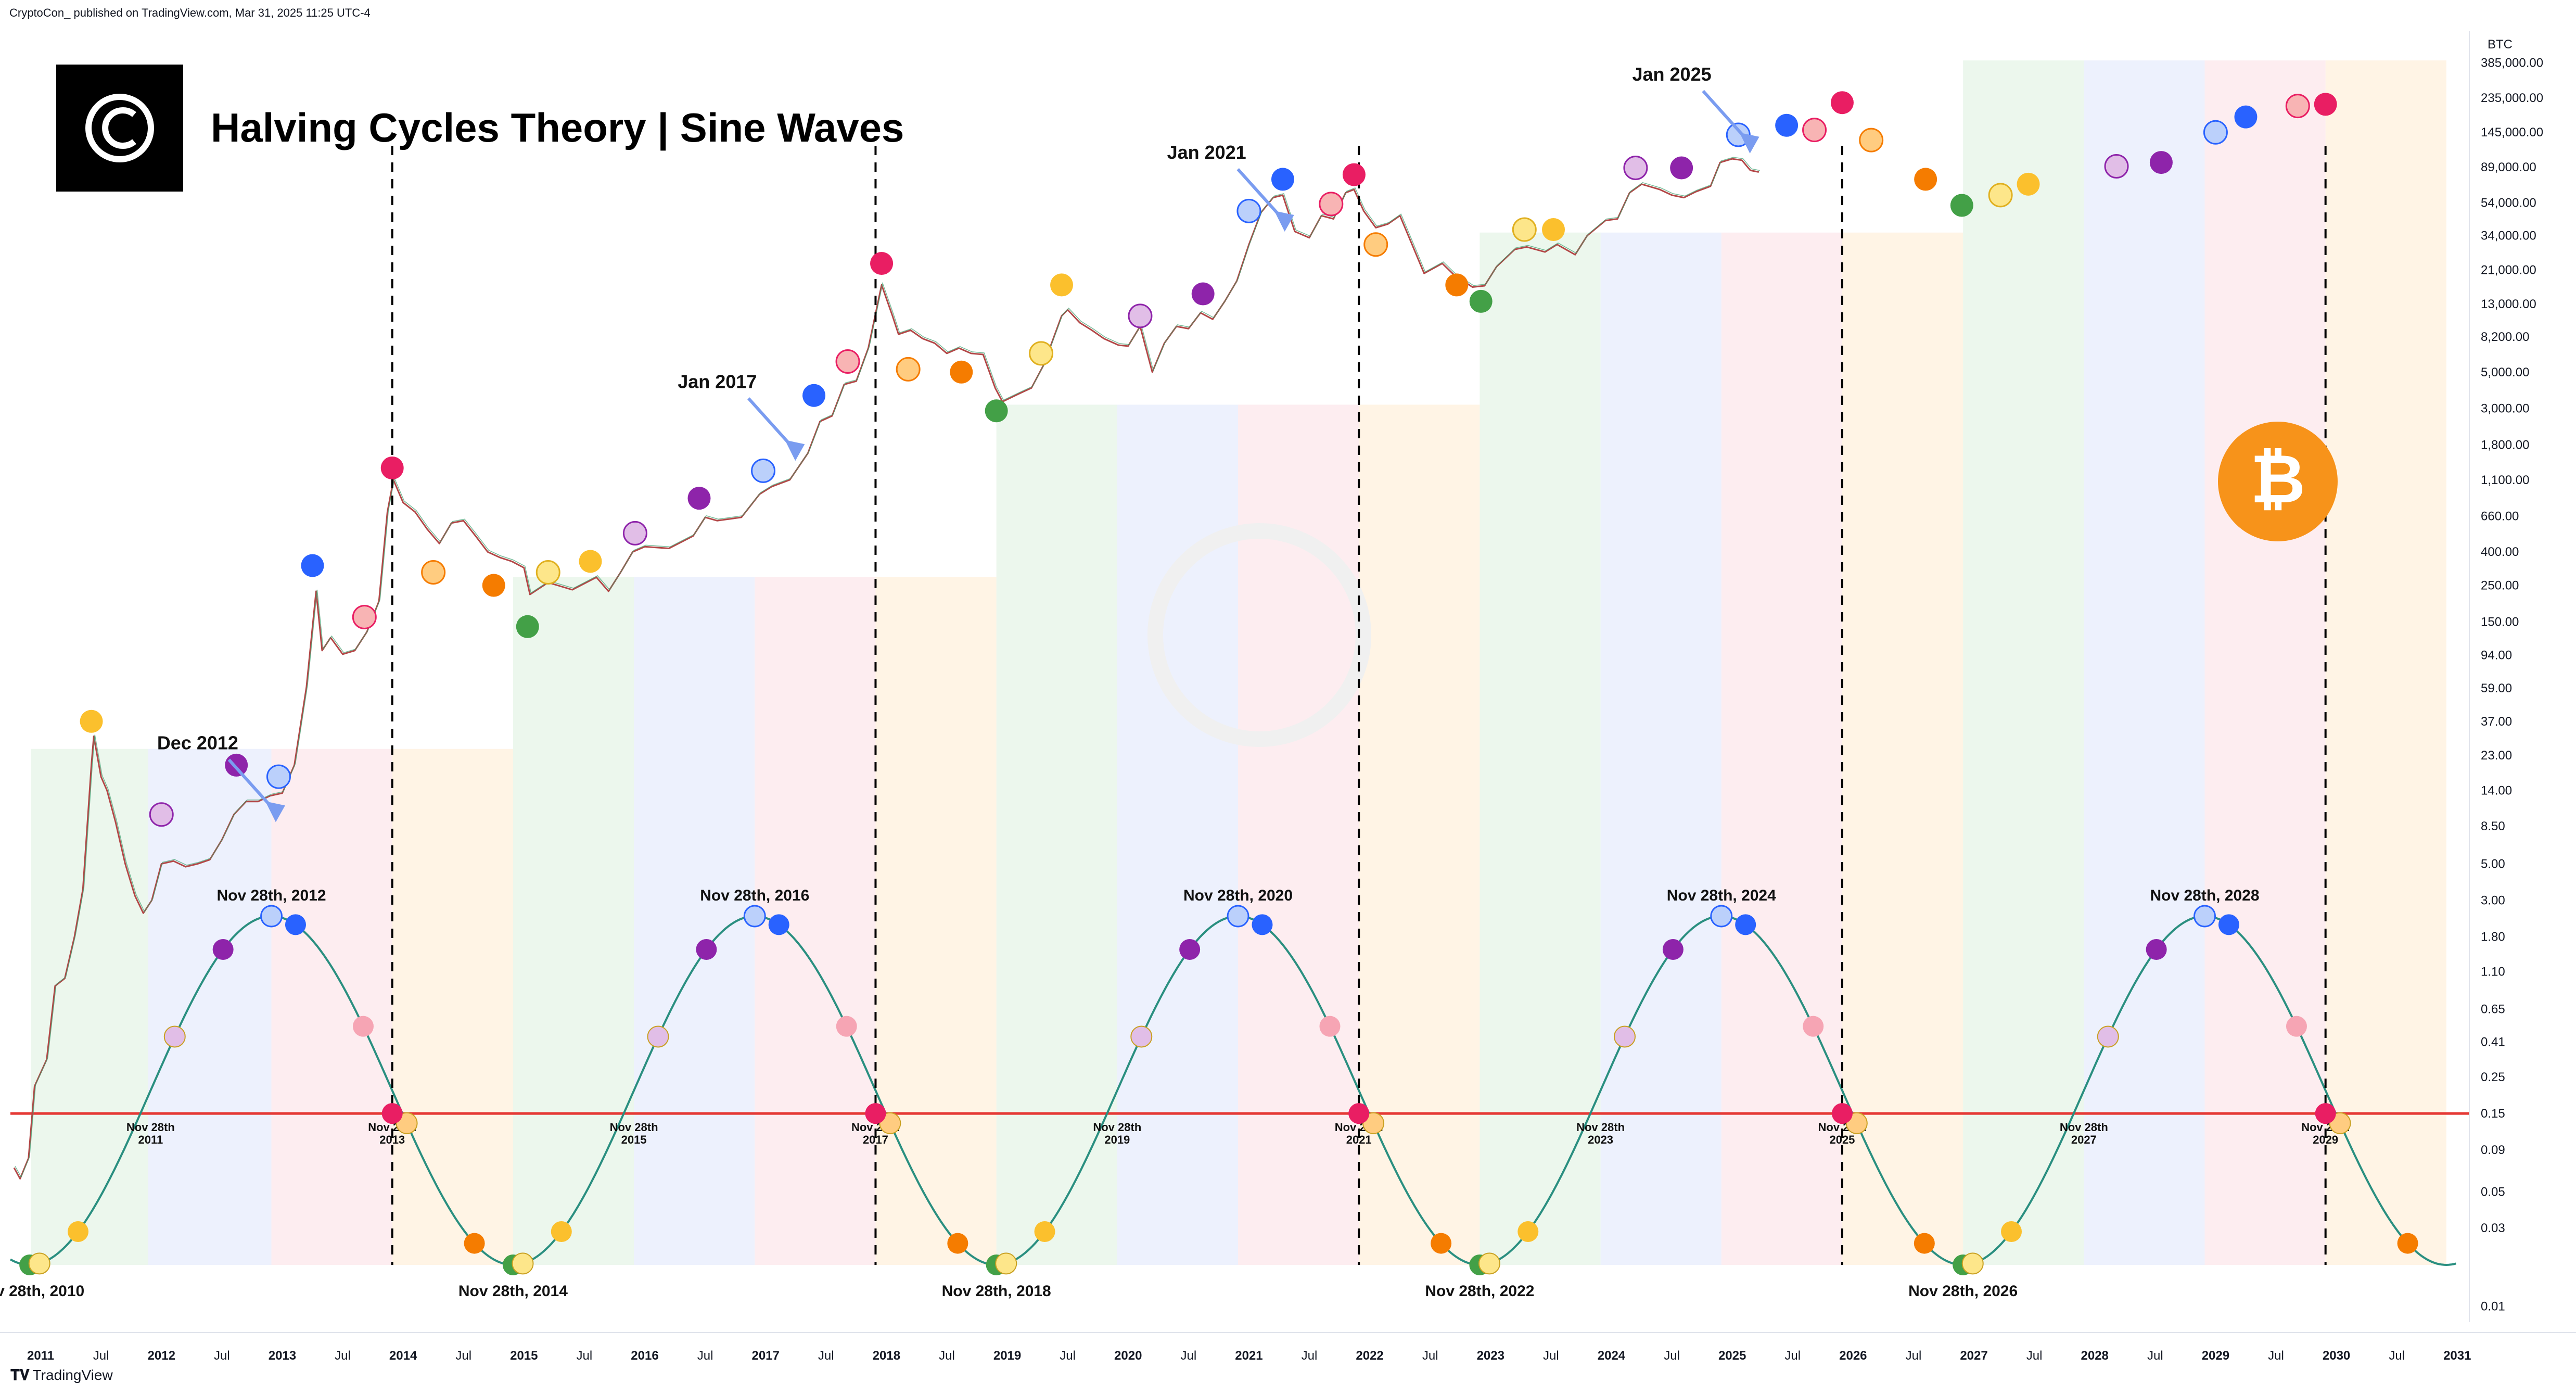 The width and height of the screenshot is (2576, 1394). Describe the element at coordinates (1117, 1139) in the screenshot. I see `crossing-label: 2019` at that location.